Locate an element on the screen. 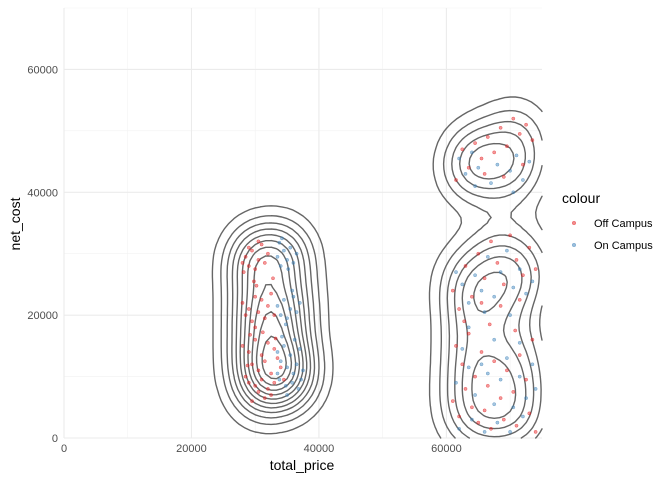 This screenshot has width=672, height=480. density-contour-level is located at coordinates (273, 323).